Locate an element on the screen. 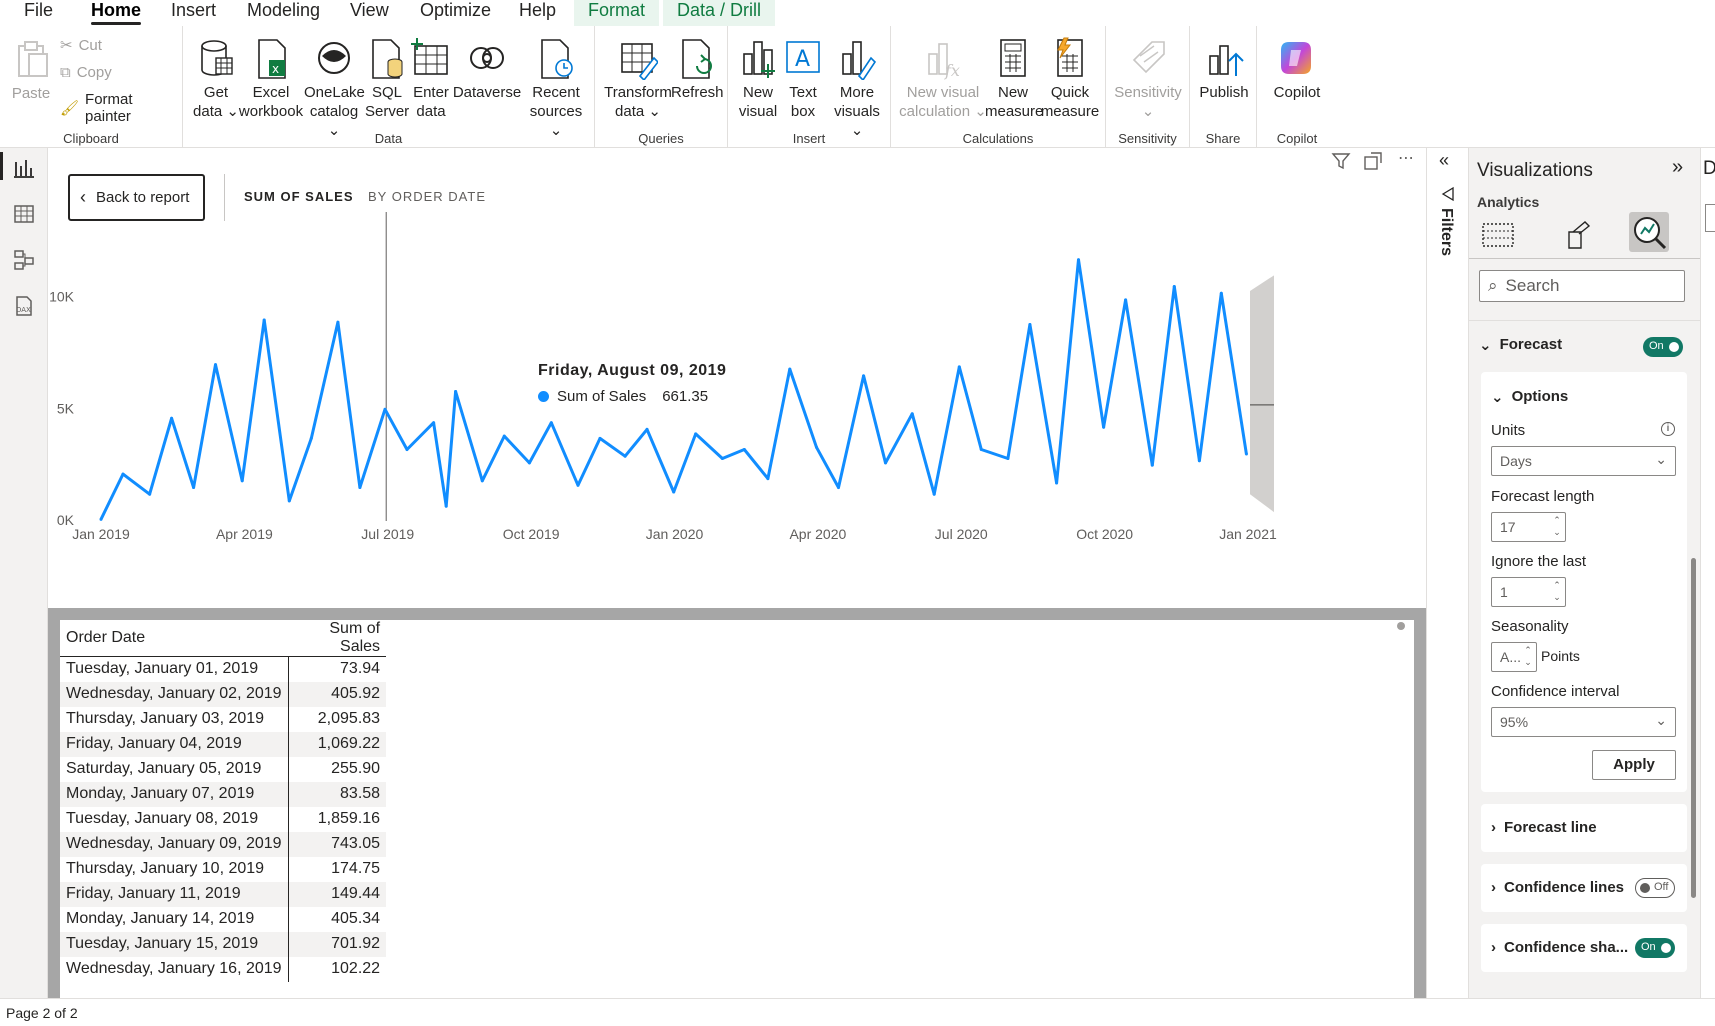 This screenshot has height=1026, width=1715. copilot-button: Copilot is located at coordinates (1297, 69).